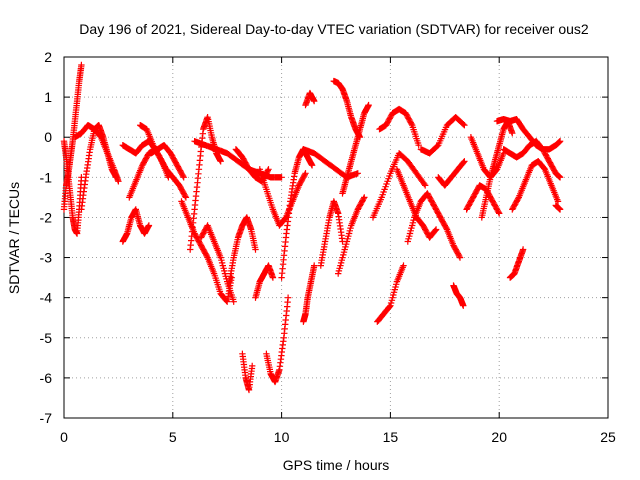  Describe the element at coordinates (46, 237) in the screenshot. I see `y-tick-labels: 2 1 0 -1 -2 -3 -4 -5 -6 -7` at that location.